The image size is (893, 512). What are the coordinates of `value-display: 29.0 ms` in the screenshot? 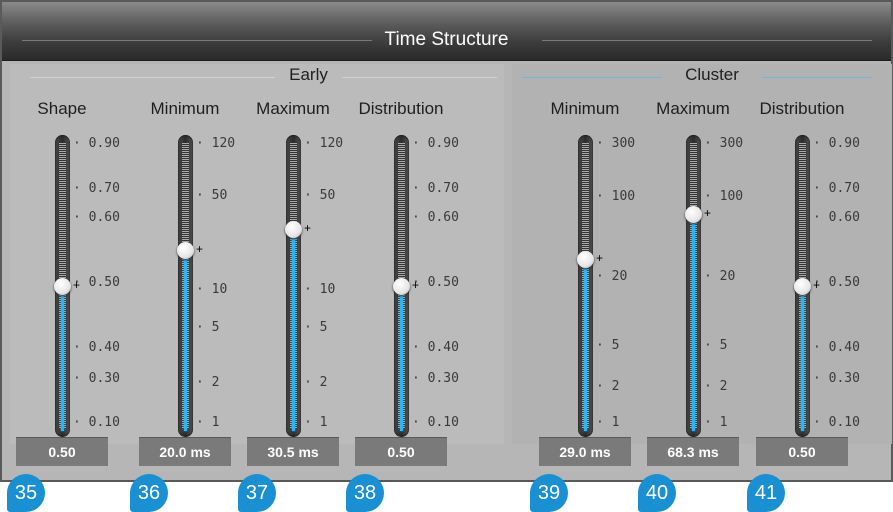 It's located at (585, 451).